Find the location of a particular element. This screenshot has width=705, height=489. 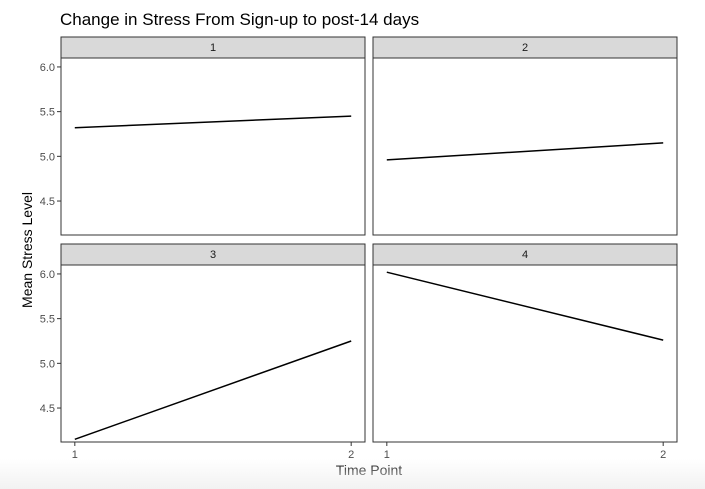

facet-strip-label: 3 is located at coordinates (213, 255).